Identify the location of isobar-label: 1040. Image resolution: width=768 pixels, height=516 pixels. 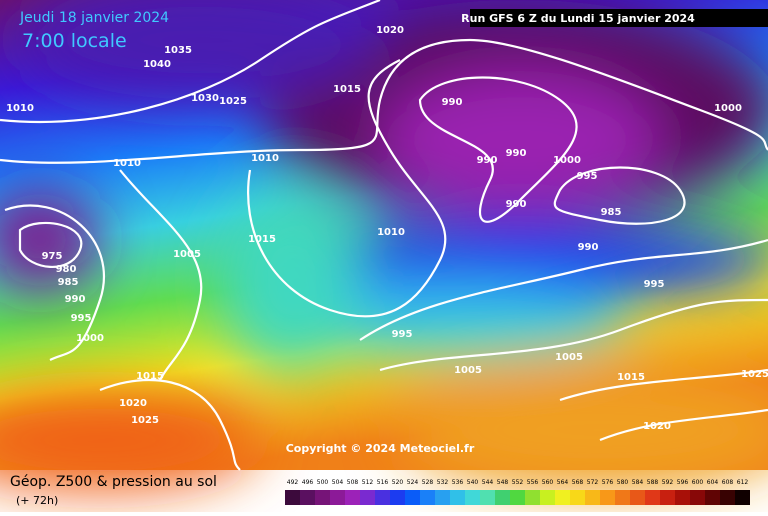
(157, 64).